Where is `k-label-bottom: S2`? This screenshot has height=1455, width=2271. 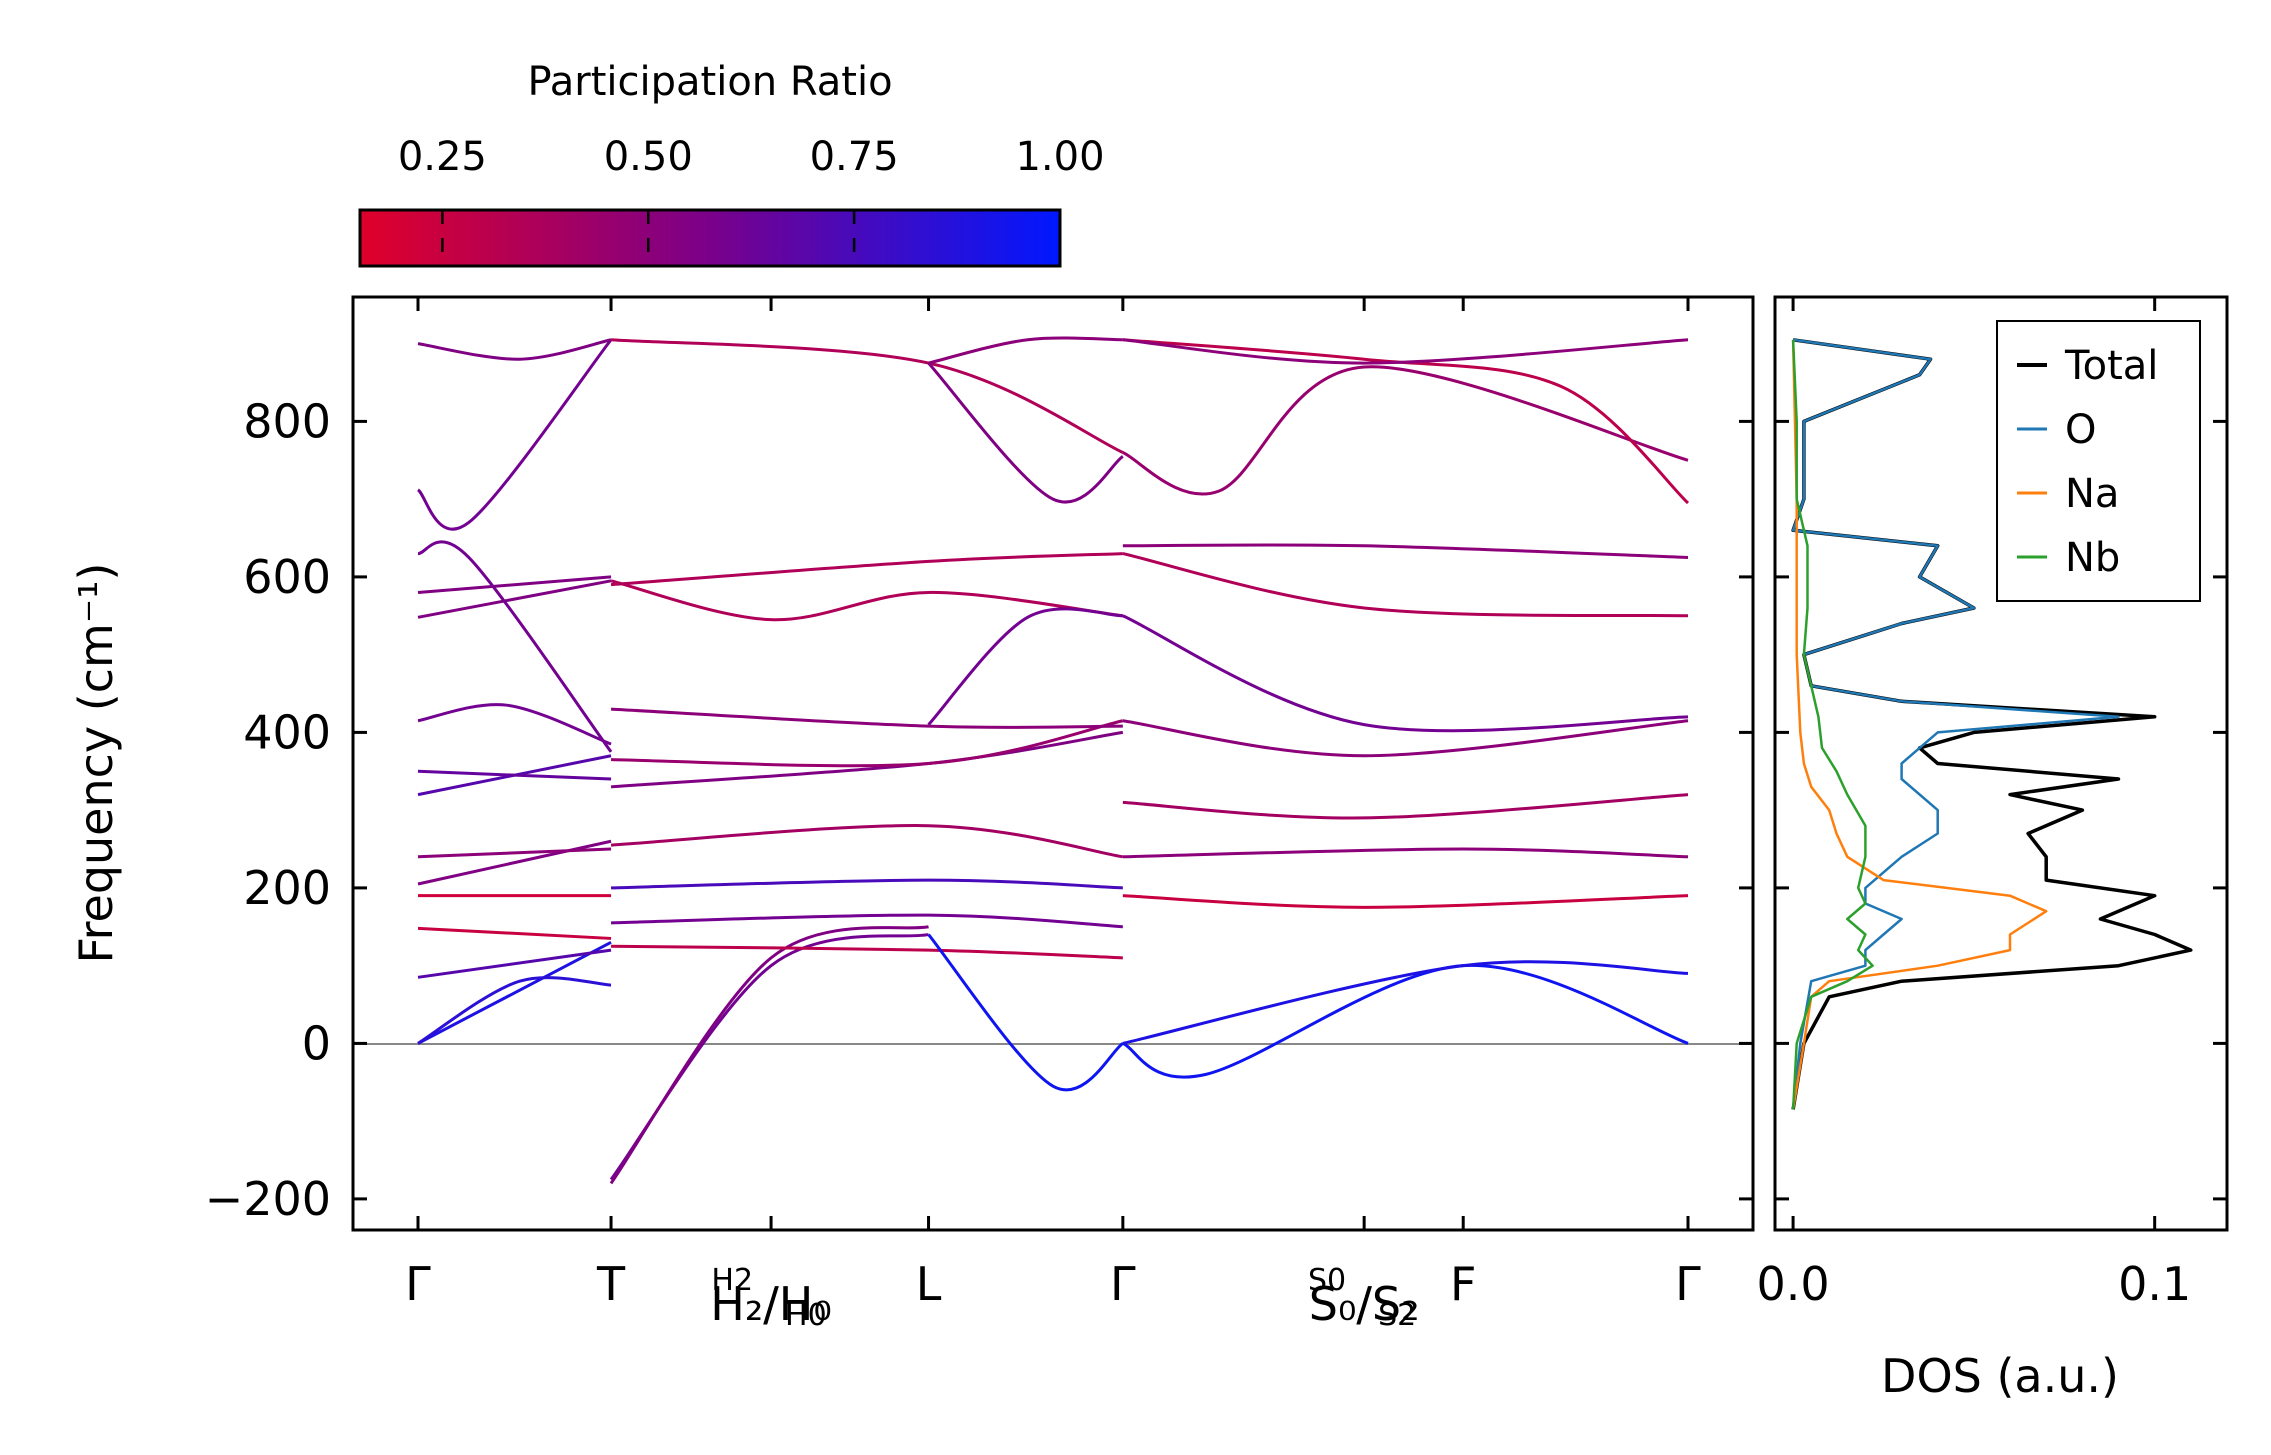
k-label-bottom: S2 is located at coordinates (1397, 1315).